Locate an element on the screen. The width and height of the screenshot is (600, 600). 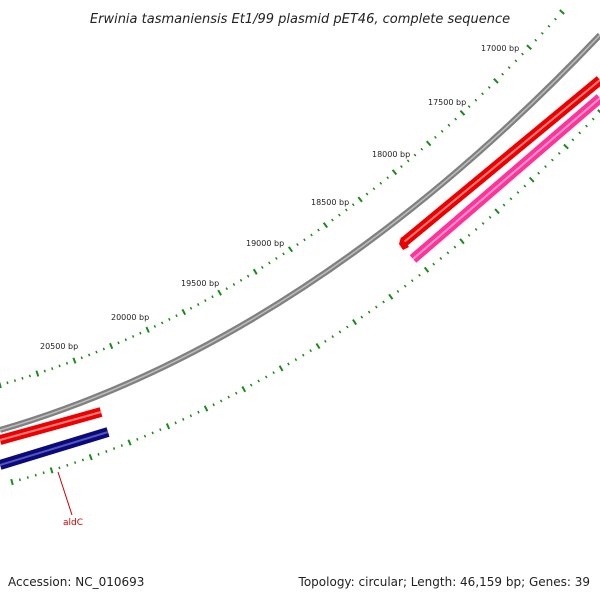
gene-label-aldc: aldC is located at coordinates (73, 523).